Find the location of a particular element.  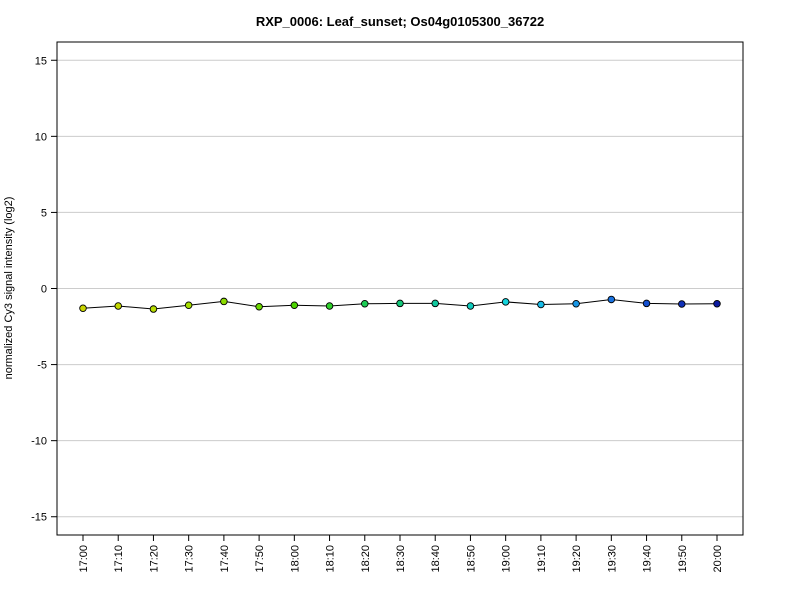

y-tick-label: 10 is located at coordinates (41, 137).